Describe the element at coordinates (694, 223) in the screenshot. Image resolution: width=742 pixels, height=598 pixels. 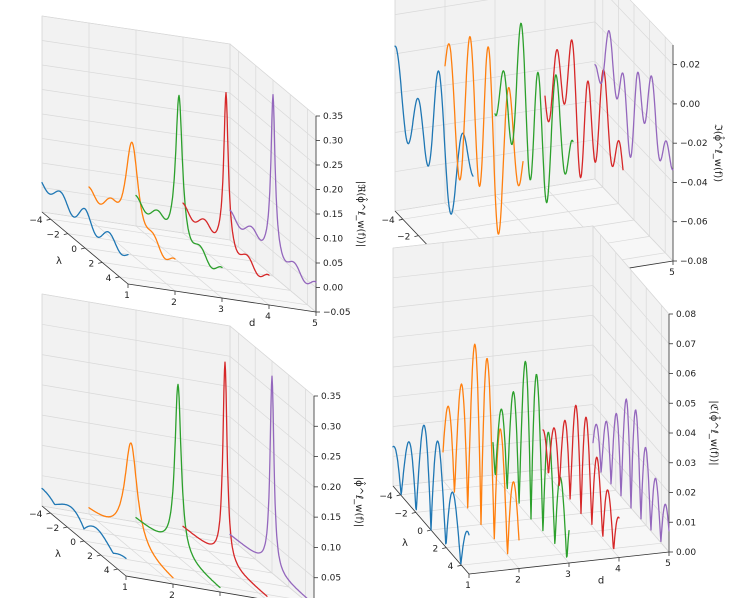
I see `z-tick-label: −0.06` at that location.